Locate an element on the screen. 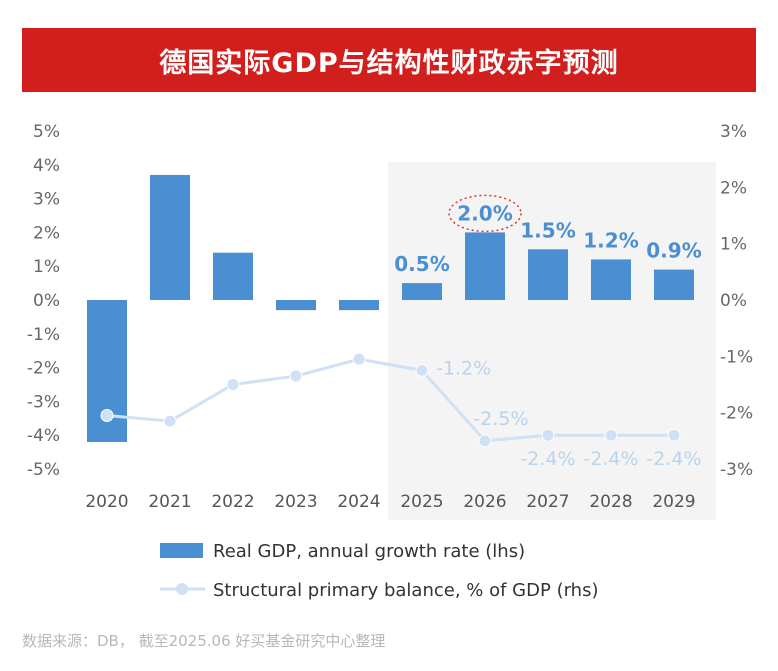  x-axis-tick: 2026 is located at coordinates (484, 502).